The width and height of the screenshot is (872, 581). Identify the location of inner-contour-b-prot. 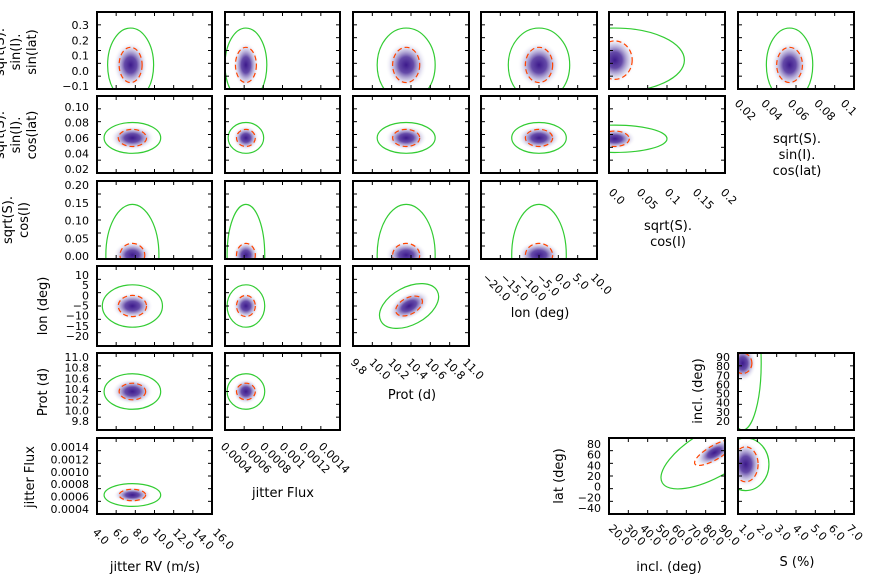
(406, 138).